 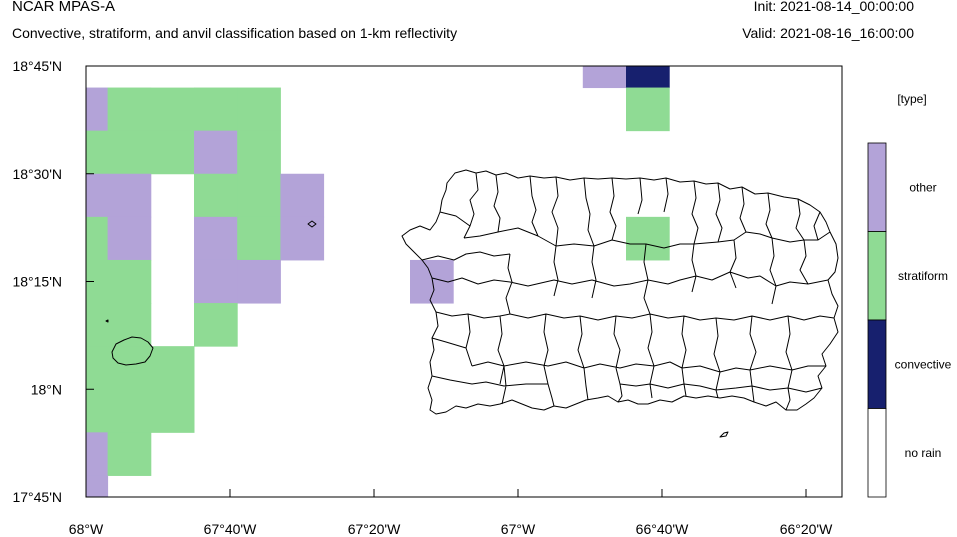 What do you see at coordinates (518, 529) in the screenshot?
I see `x-tick-label: 67°W` at bounding box center [518, 529].